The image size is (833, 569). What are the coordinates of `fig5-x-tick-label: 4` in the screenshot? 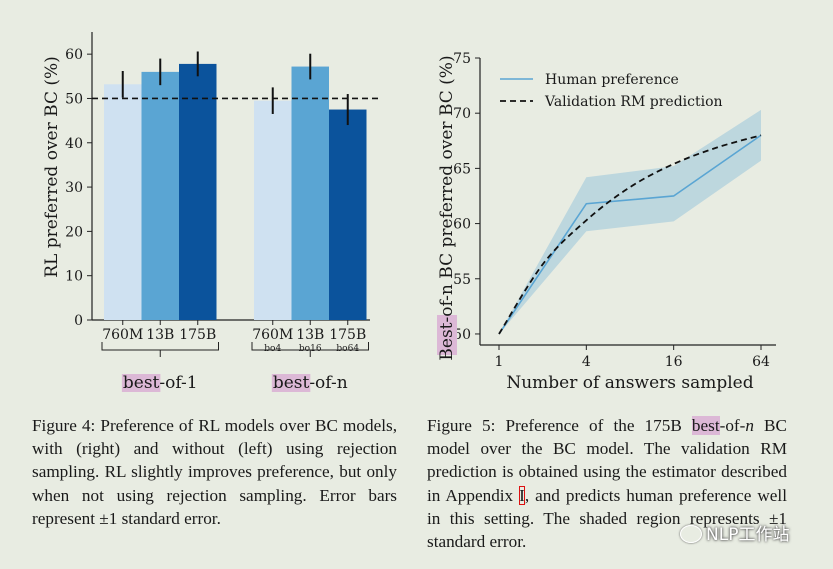 It's located at (586, 362).